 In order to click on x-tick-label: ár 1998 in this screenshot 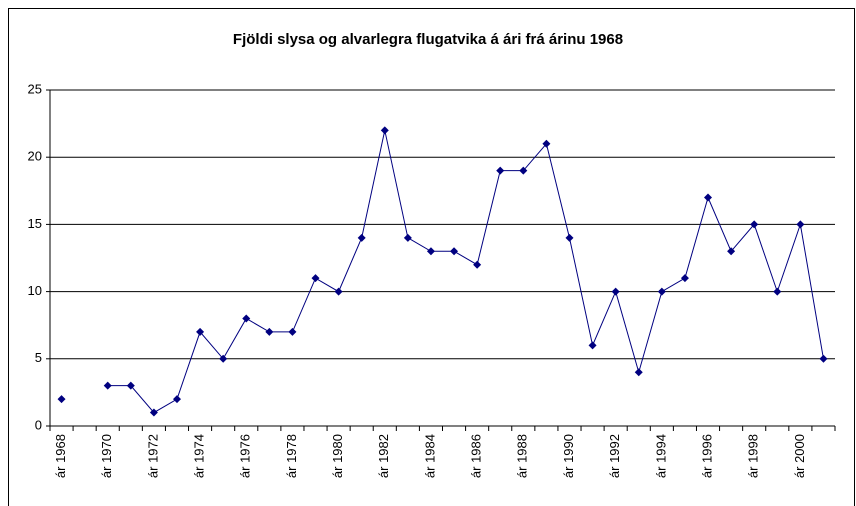, I will do `click(753, 456)`.